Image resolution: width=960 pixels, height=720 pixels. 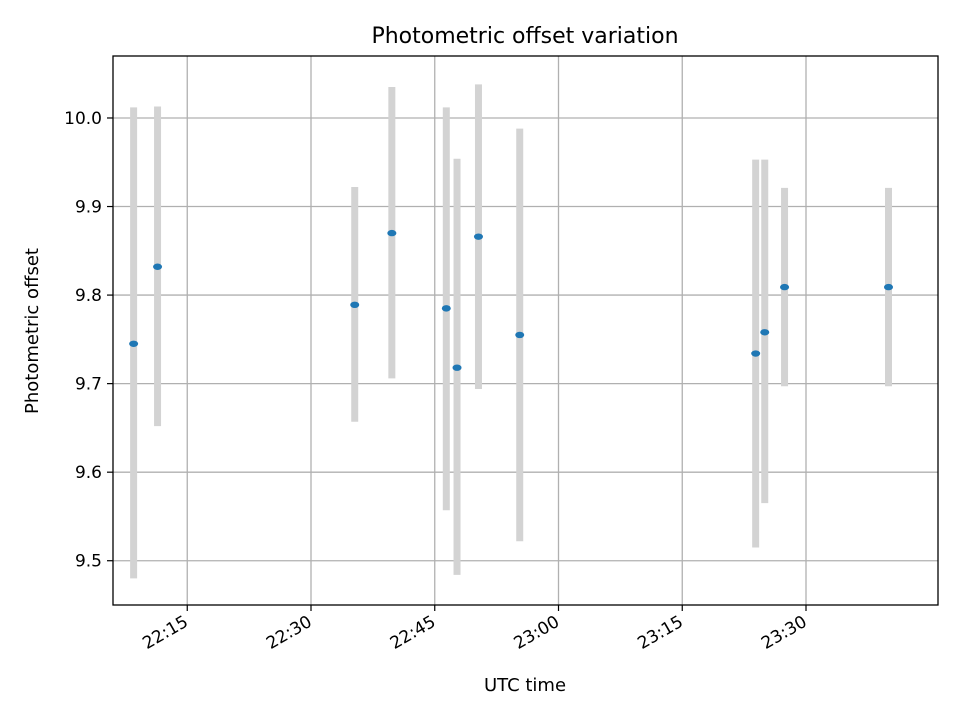 What do you see at coordinates (88, 473) in the screenshot?
I see `y-tick-label: 9.6` at bounding box center [88, 473].